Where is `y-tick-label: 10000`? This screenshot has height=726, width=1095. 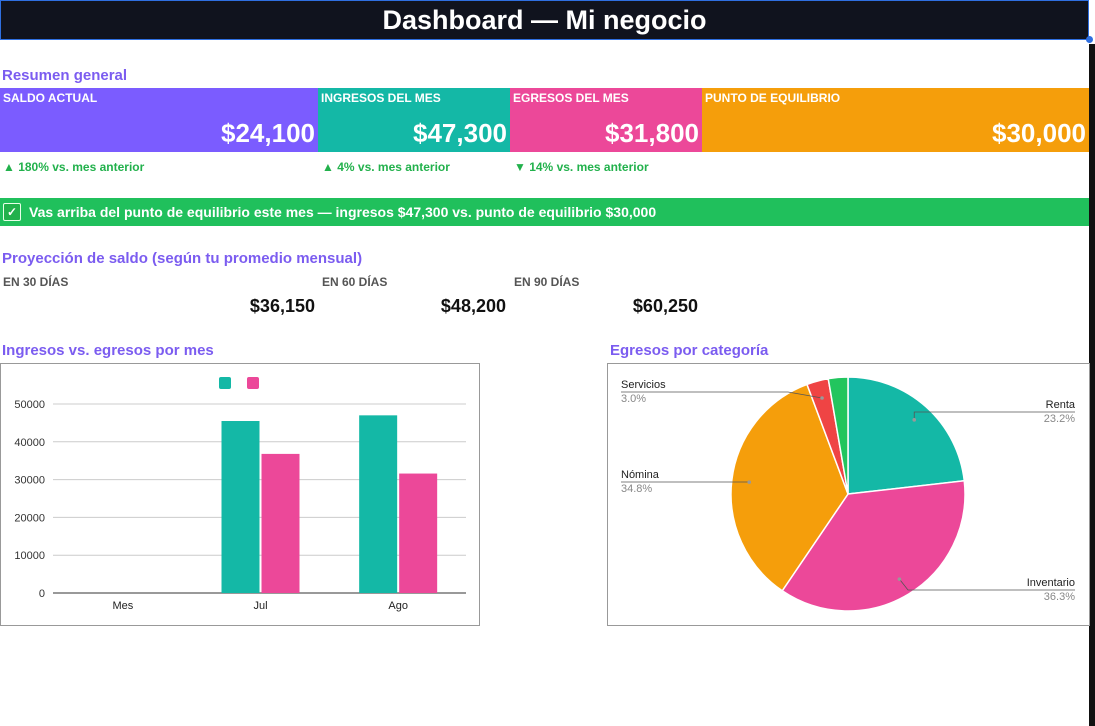
y-tick-label: 10000 is located at coordinates (29, 556).